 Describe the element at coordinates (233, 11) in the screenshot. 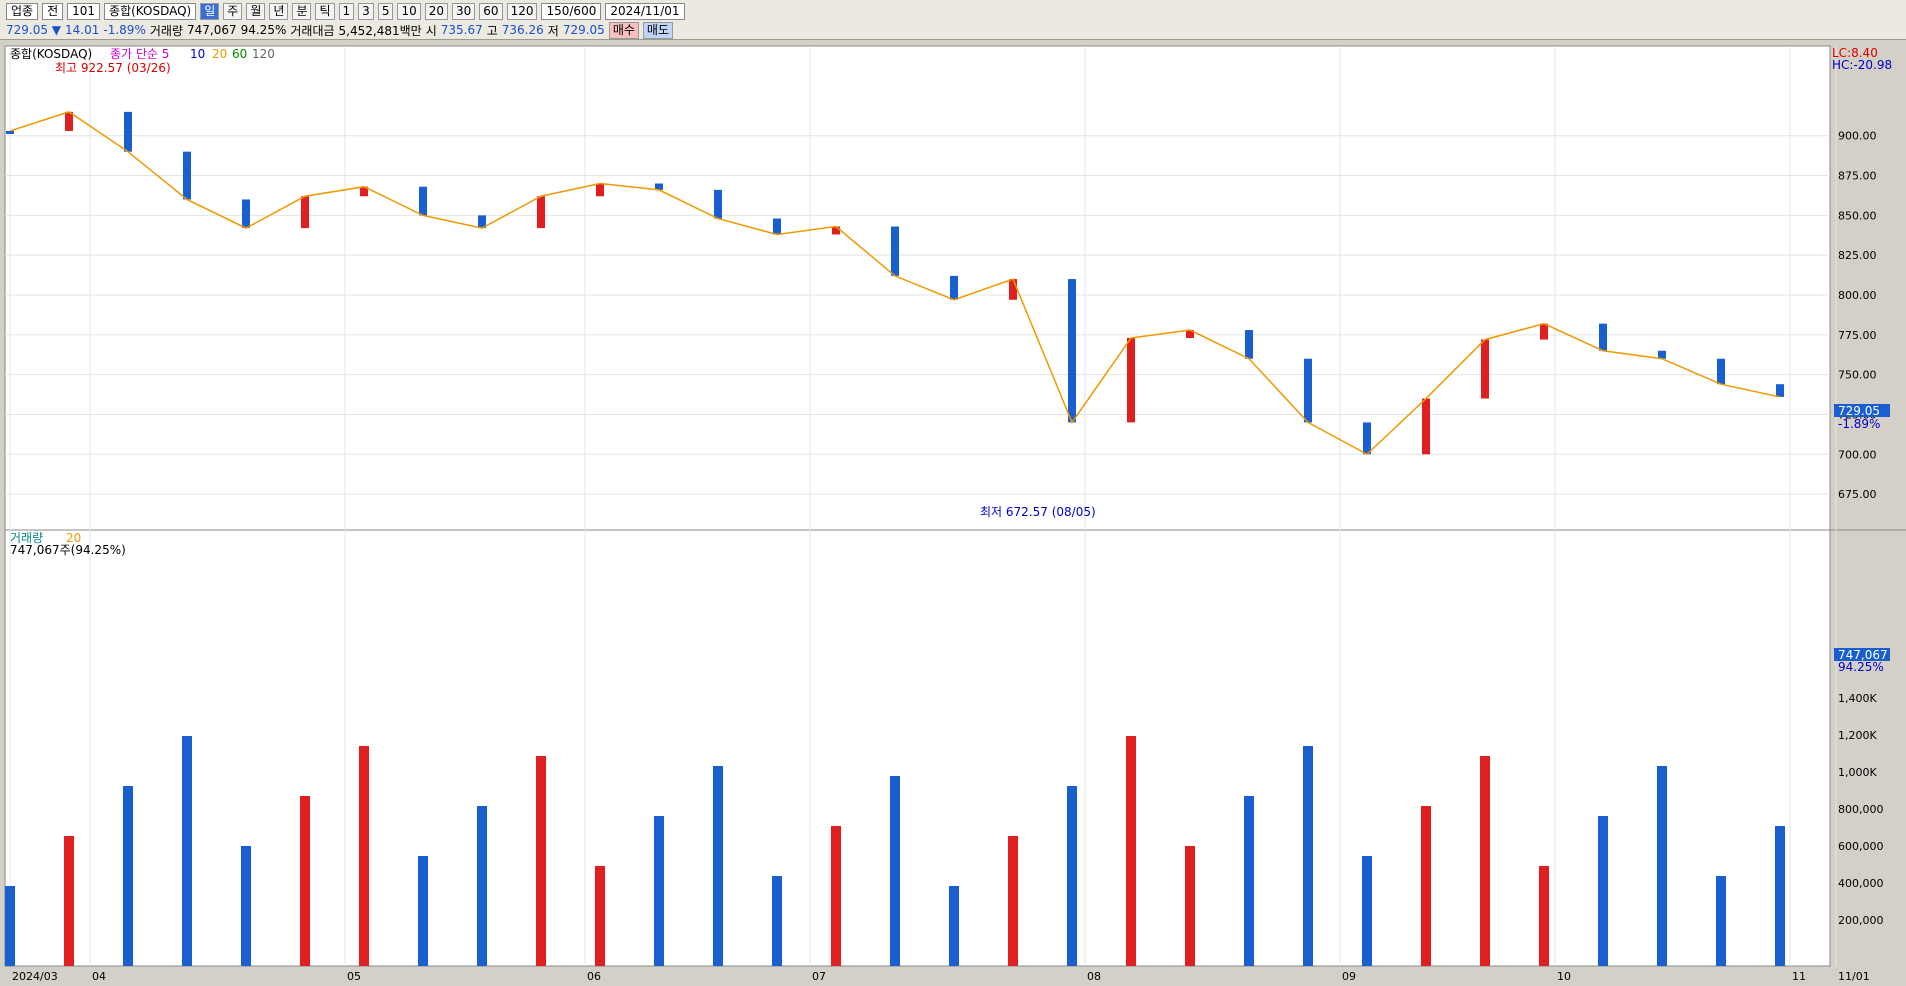

I see `tab-week: 주` at that location.